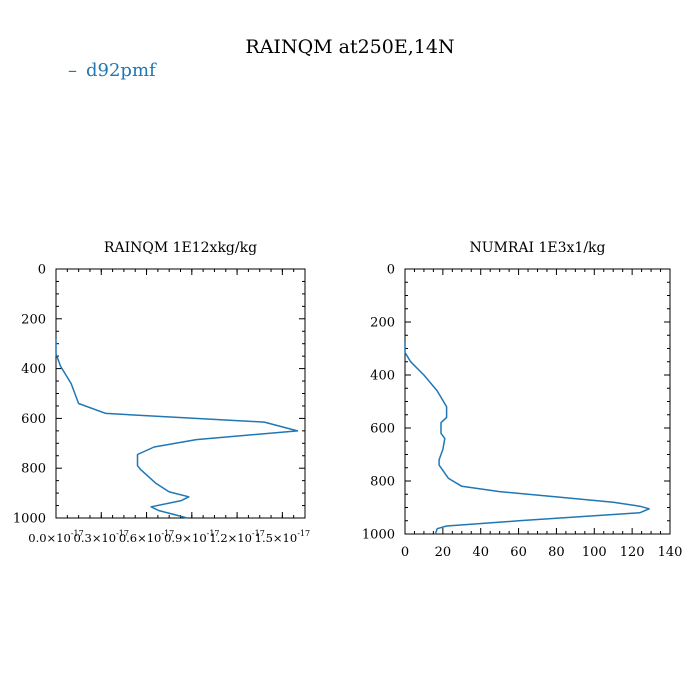 This screenshot has height=700, width=700. Describe the element at coordinates (29, 519) in the screenshot. I see `rainqm-ytick-label: 1000` at that location.